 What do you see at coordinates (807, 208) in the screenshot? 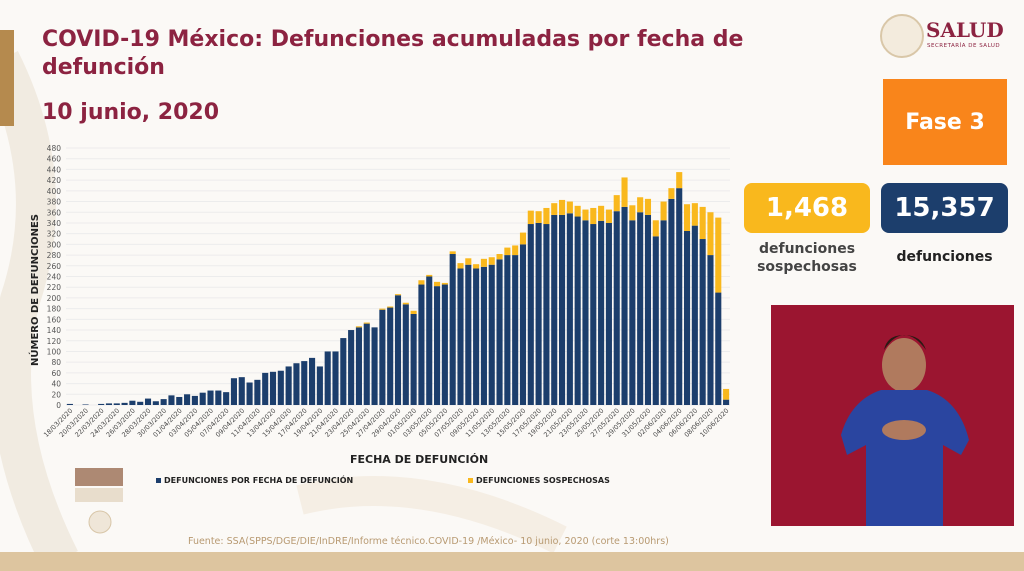
I see `suspect-deaths-card: 1,468` at bounding box center [807, 208].